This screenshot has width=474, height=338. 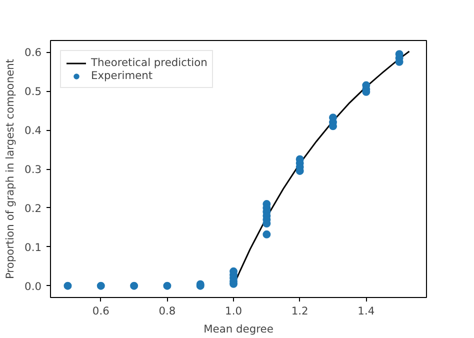 What do you see at coordinates (239, 329) in the screenshot?
I see `x-axis-title: Mean degree` at bounding box center [239, 329].